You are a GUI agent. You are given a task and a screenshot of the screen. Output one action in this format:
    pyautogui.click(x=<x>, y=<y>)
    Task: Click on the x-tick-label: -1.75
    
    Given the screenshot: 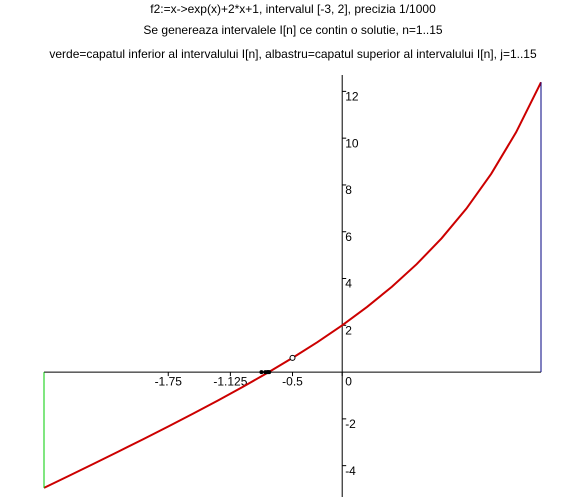 What is the action you would take?
    pyautogui.click(x=169, y=381)
    